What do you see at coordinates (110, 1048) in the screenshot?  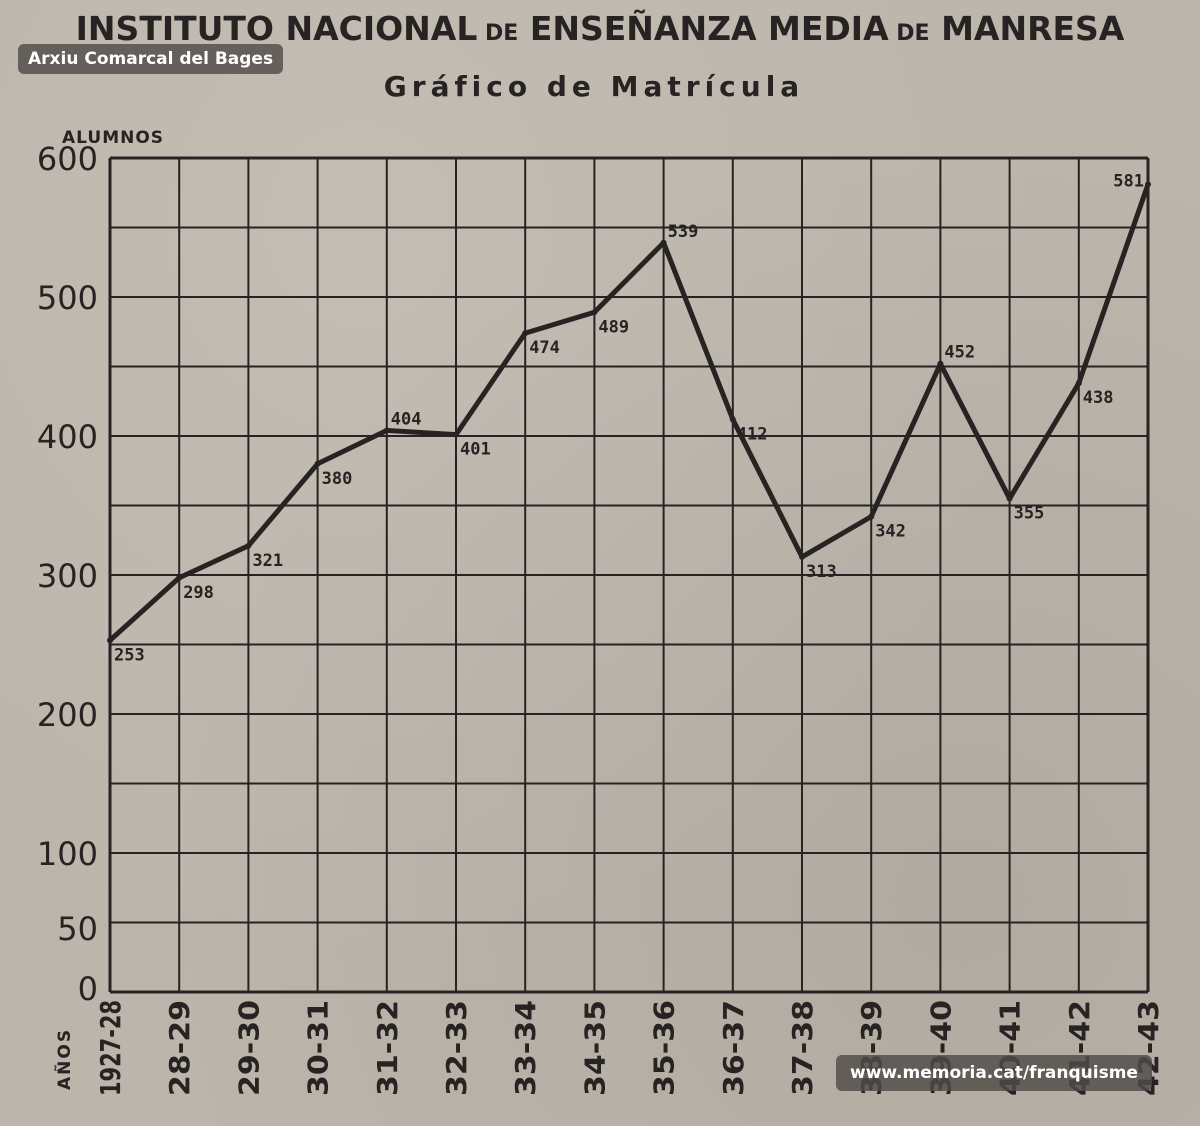 I see `x-tick-label: 1927-28` at bounding box center [110, 1048].